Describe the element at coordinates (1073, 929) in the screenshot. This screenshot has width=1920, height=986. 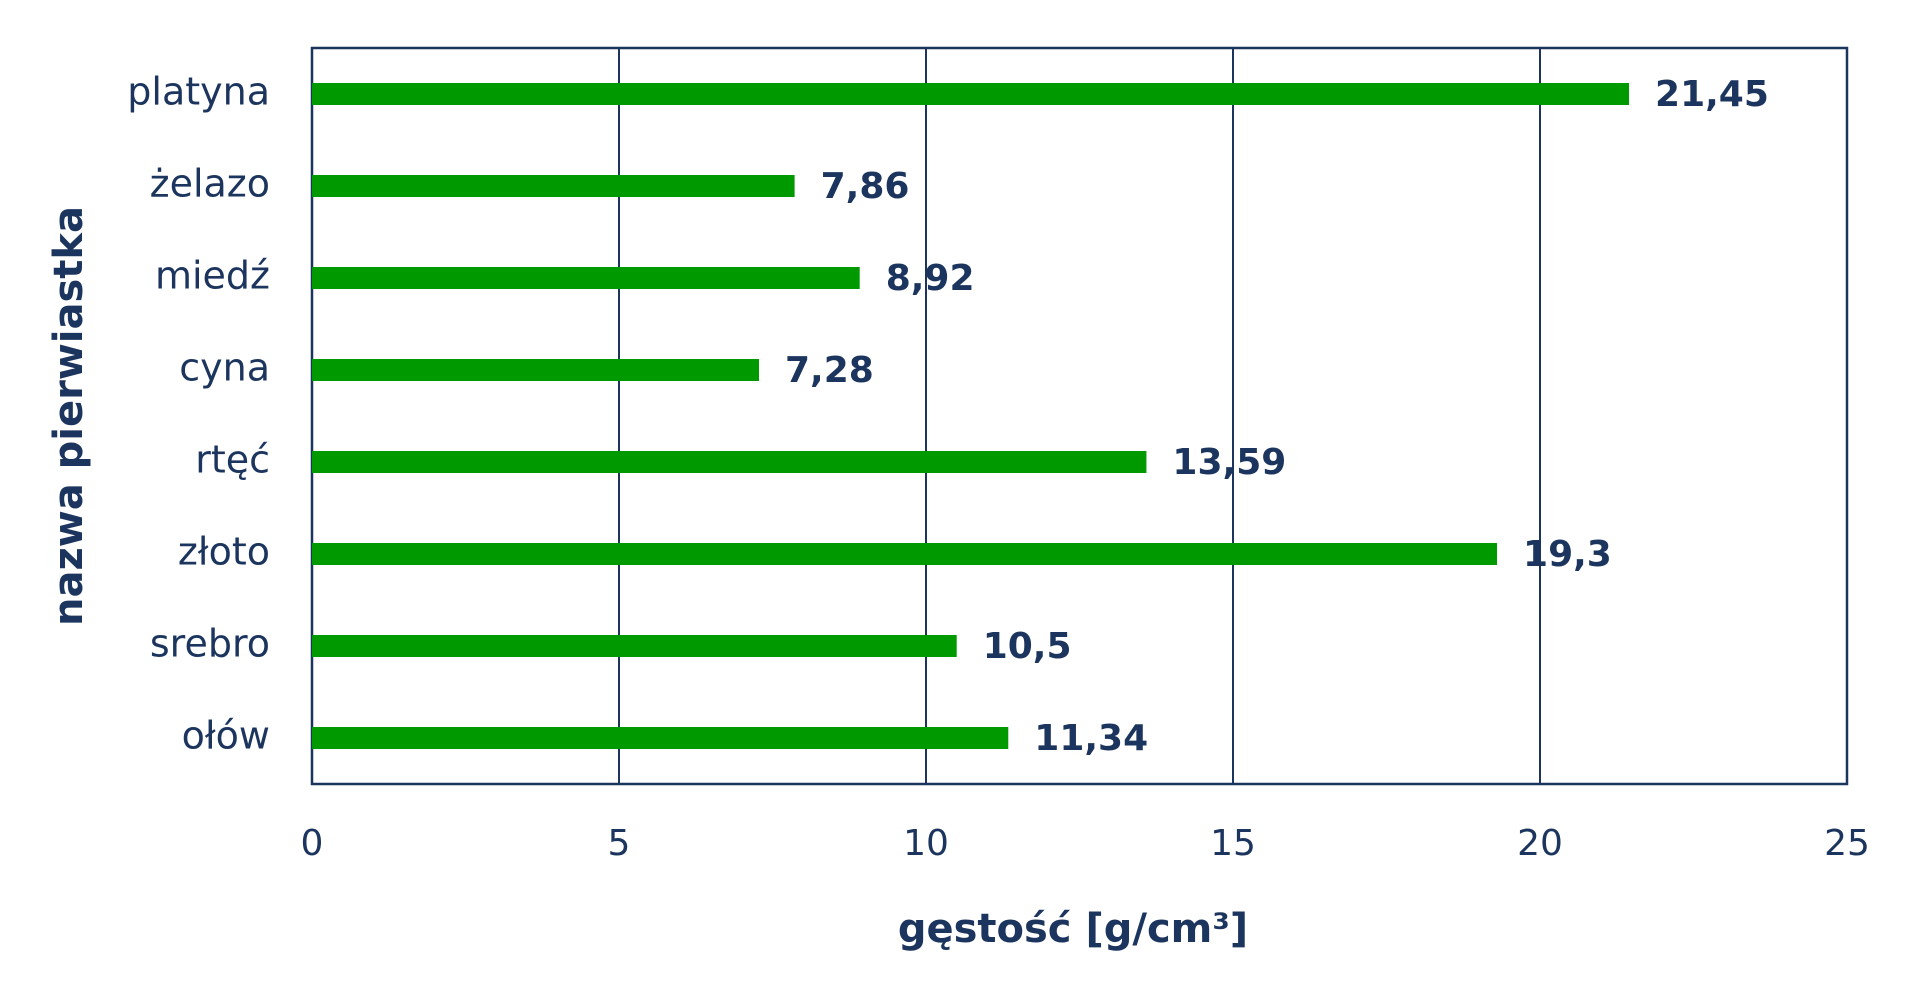
I see `x-axis-title: gęstość [g/cm³]` at that location.